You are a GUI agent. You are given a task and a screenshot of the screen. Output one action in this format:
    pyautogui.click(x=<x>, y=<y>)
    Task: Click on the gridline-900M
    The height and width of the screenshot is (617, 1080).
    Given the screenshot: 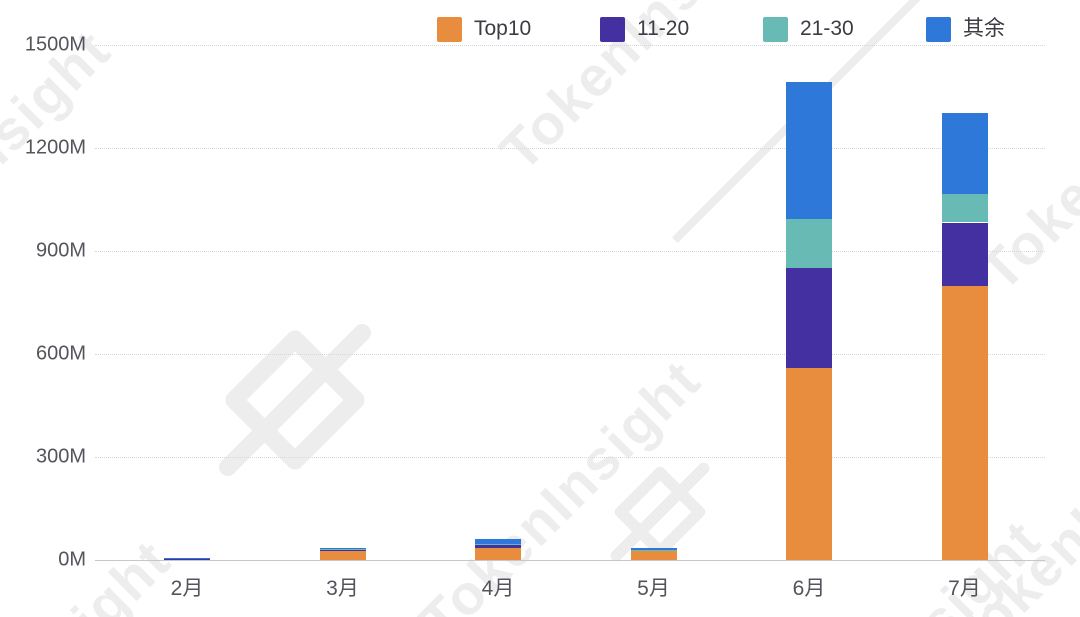 What is the action you would take?
    pyautogui.click(x=570, y=251)
    